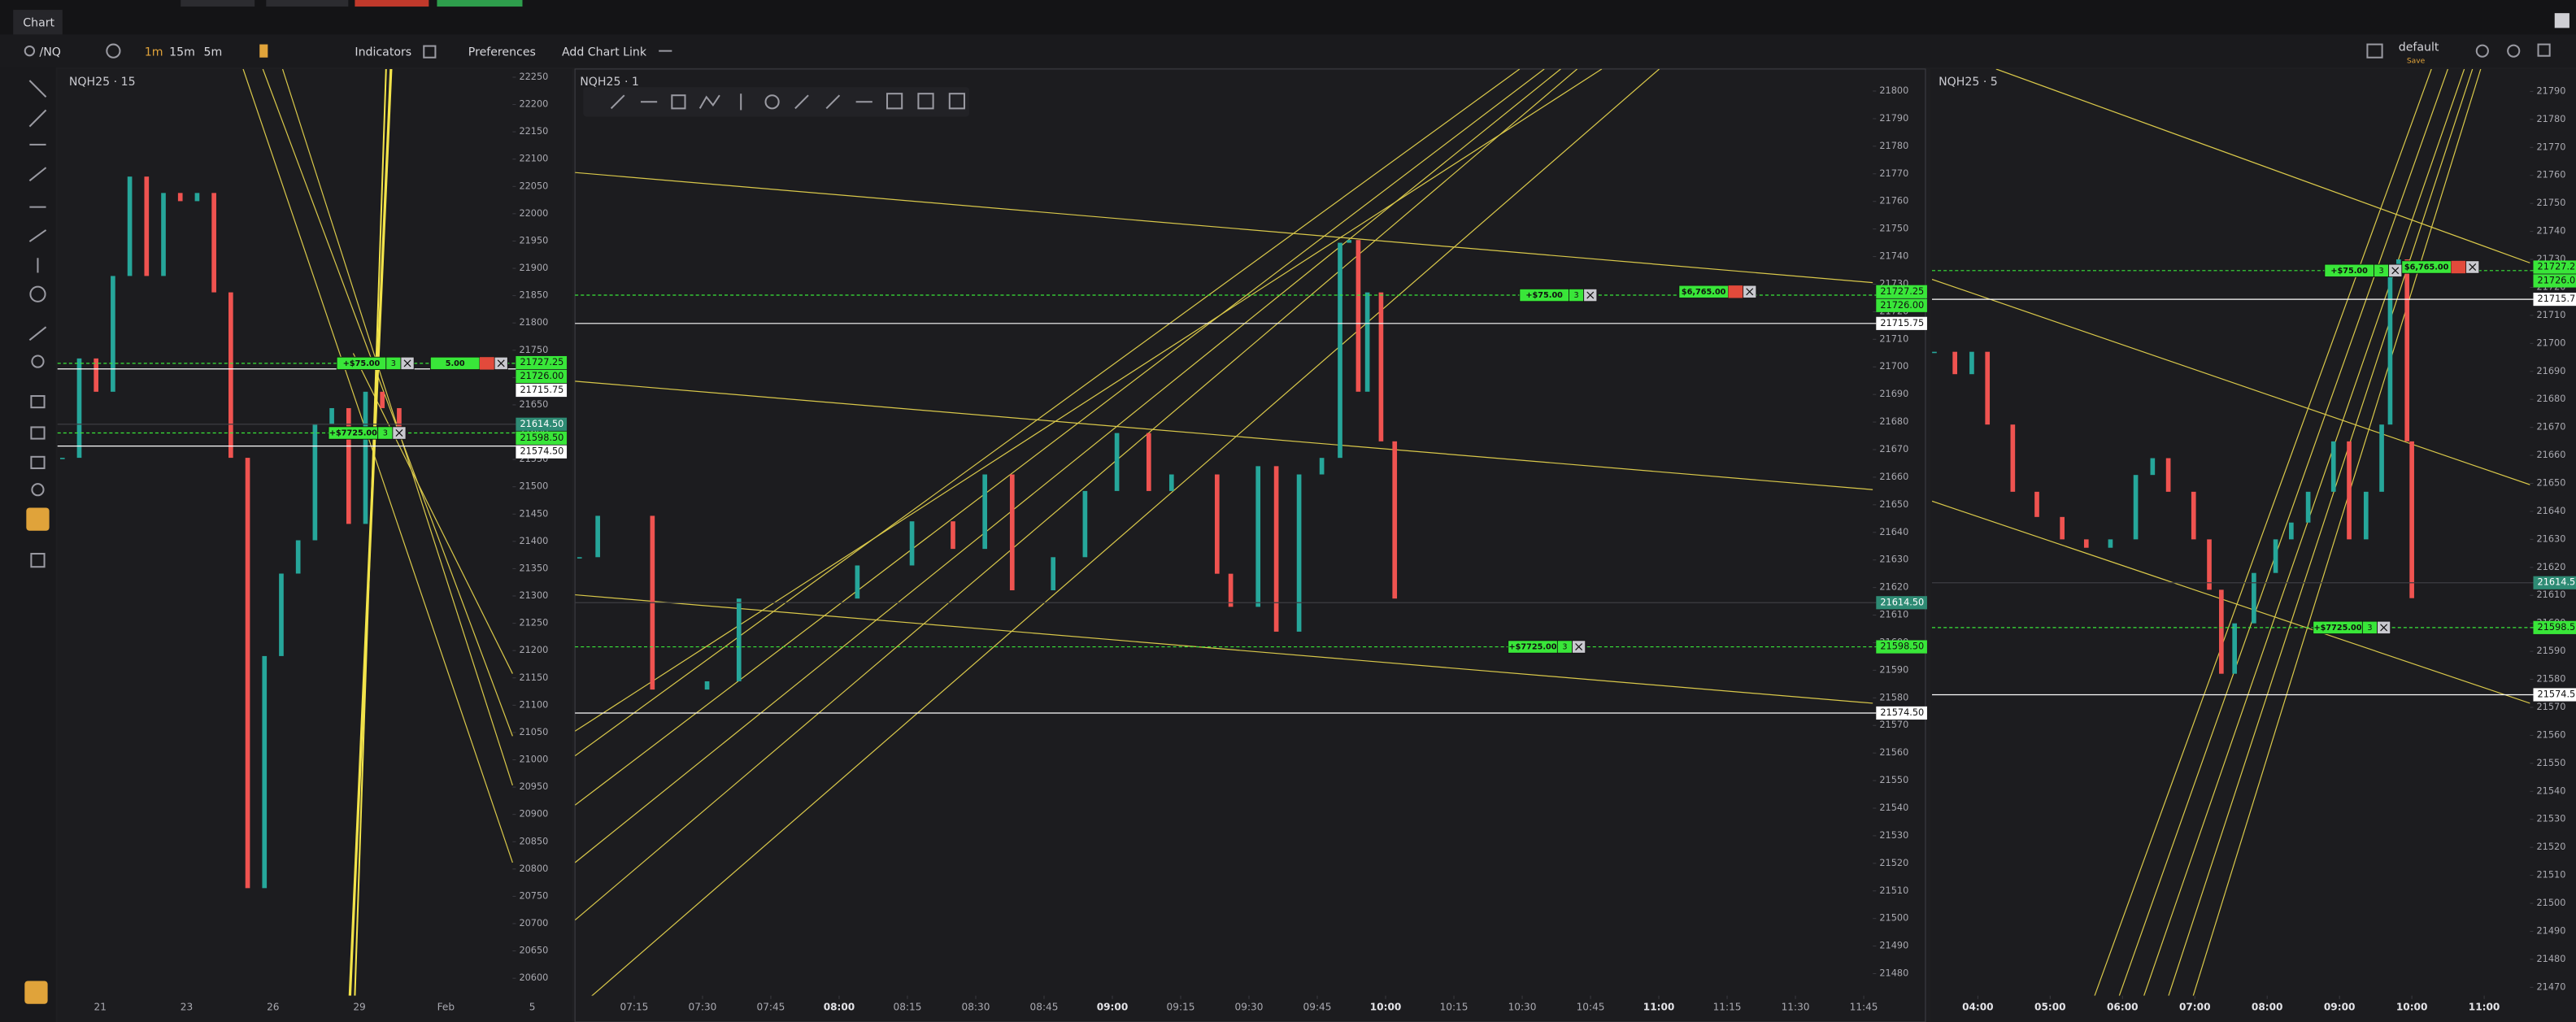  Describe the element at coordinates (114, 51) in the screenshot. I see `add-button` at that location.